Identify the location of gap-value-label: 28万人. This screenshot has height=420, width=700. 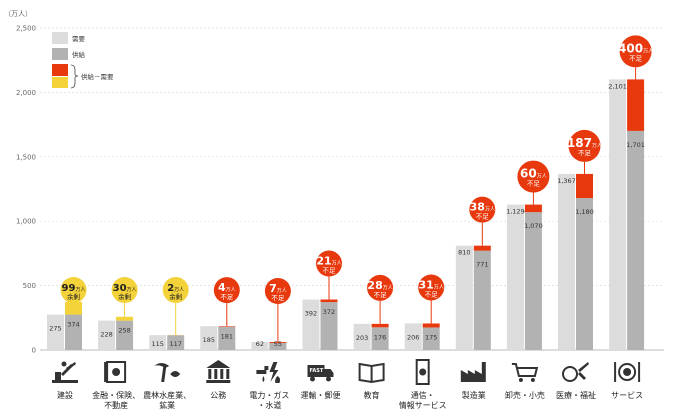
(379, 285).